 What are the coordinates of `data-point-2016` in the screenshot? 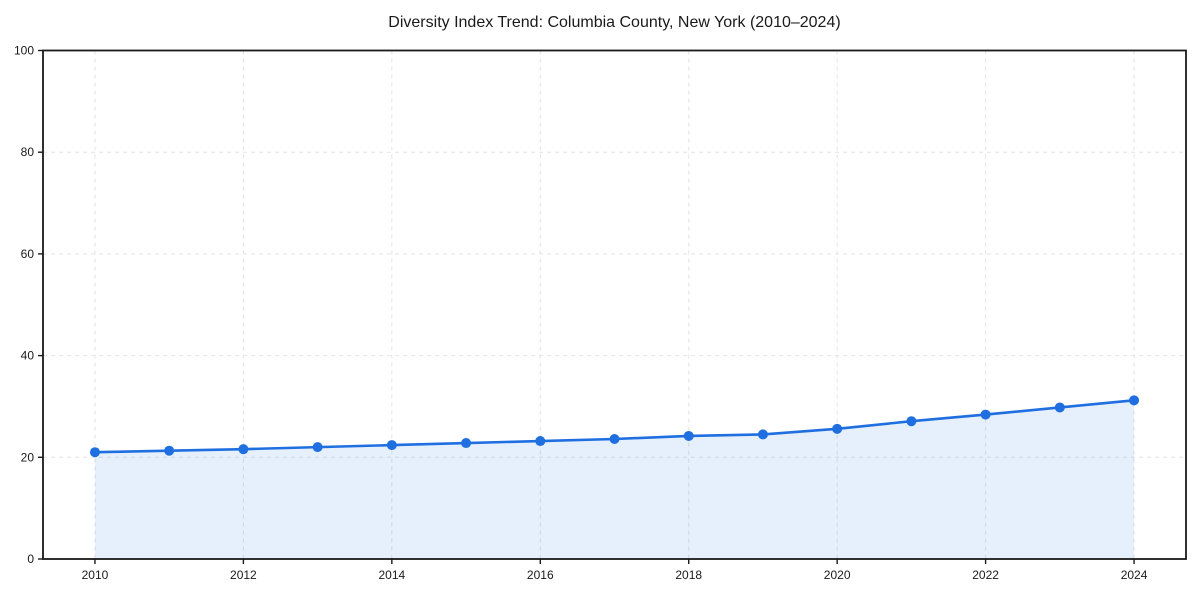 It's located at (540, 441).